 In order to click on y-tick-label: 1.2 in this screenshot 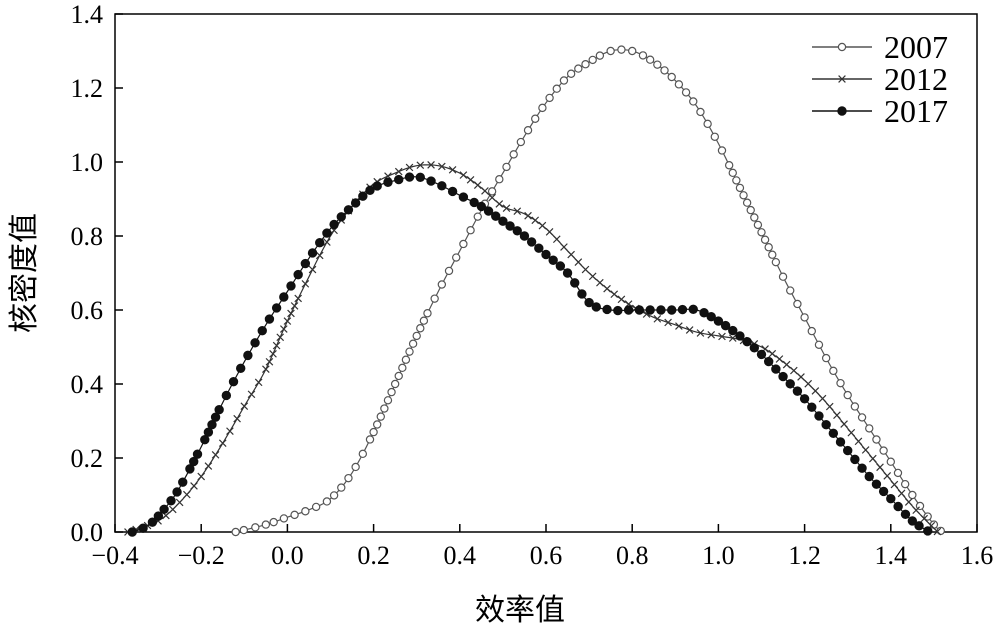, I will do `click(87, 88)`.